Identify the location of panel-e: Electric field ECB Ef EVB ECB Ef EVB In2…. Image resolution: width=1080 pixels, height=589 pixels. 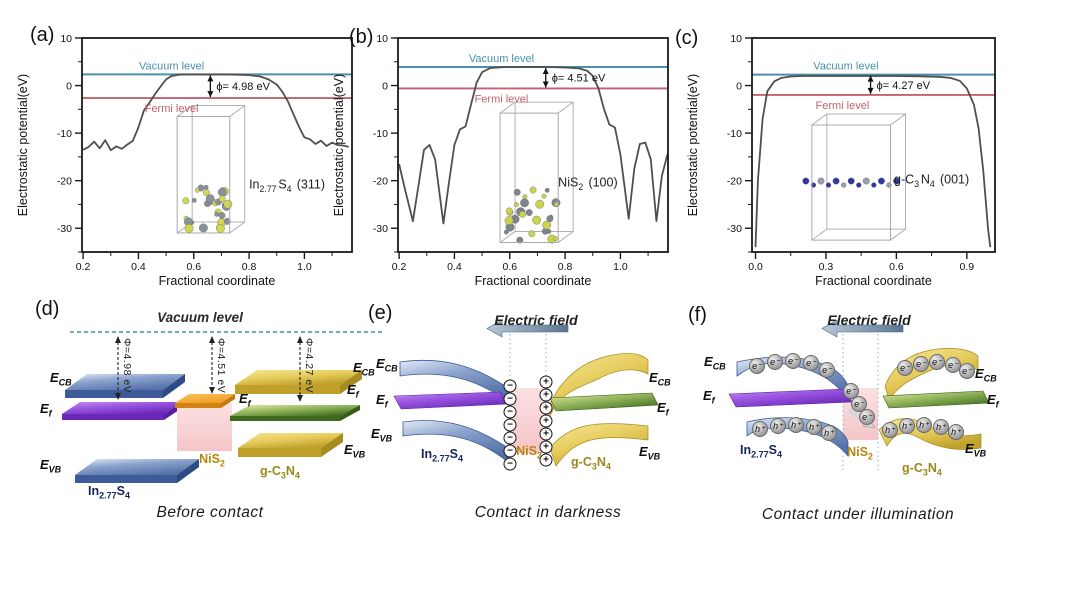
(520, 417).